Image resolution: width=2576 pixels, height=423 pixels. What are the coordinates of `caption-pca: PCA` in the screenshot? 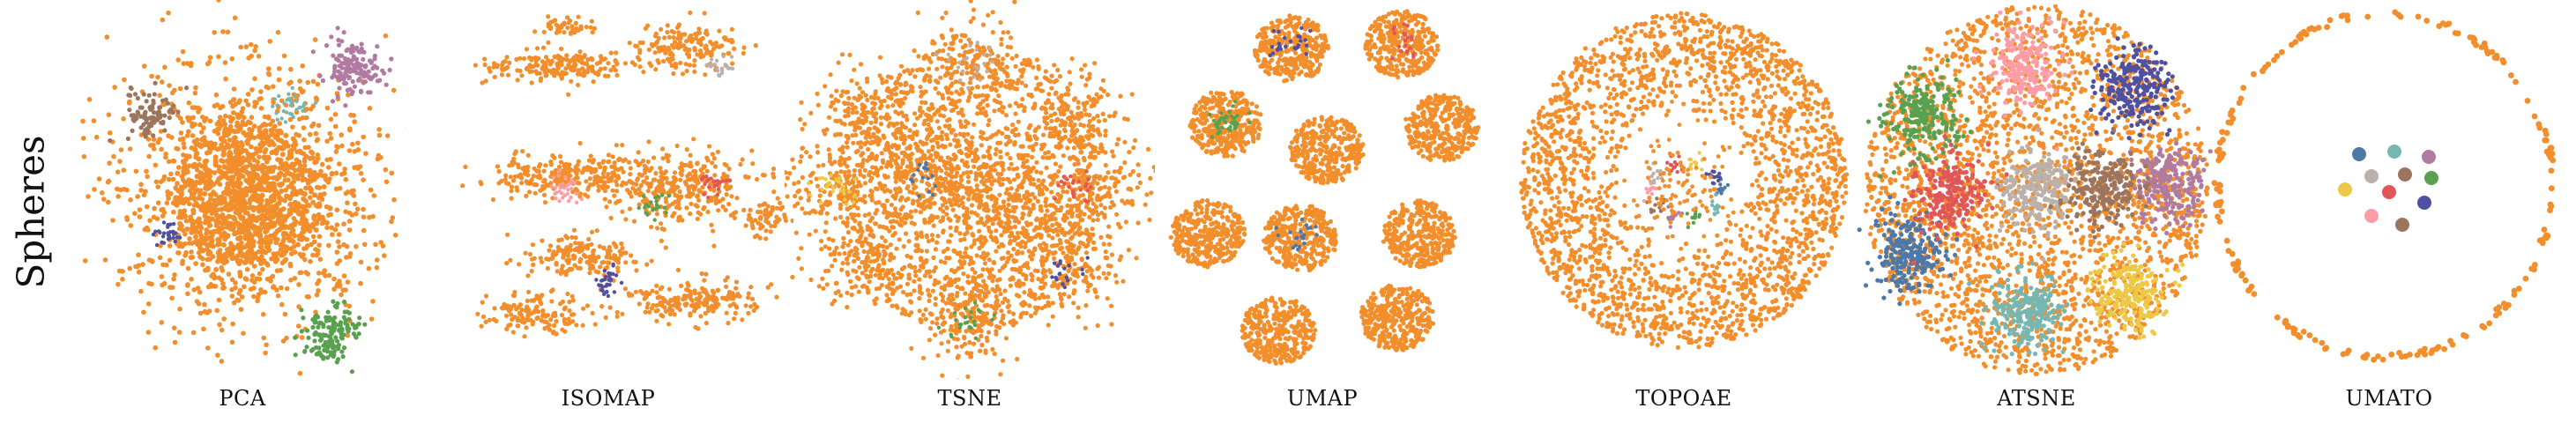 It's located at (242, 399).